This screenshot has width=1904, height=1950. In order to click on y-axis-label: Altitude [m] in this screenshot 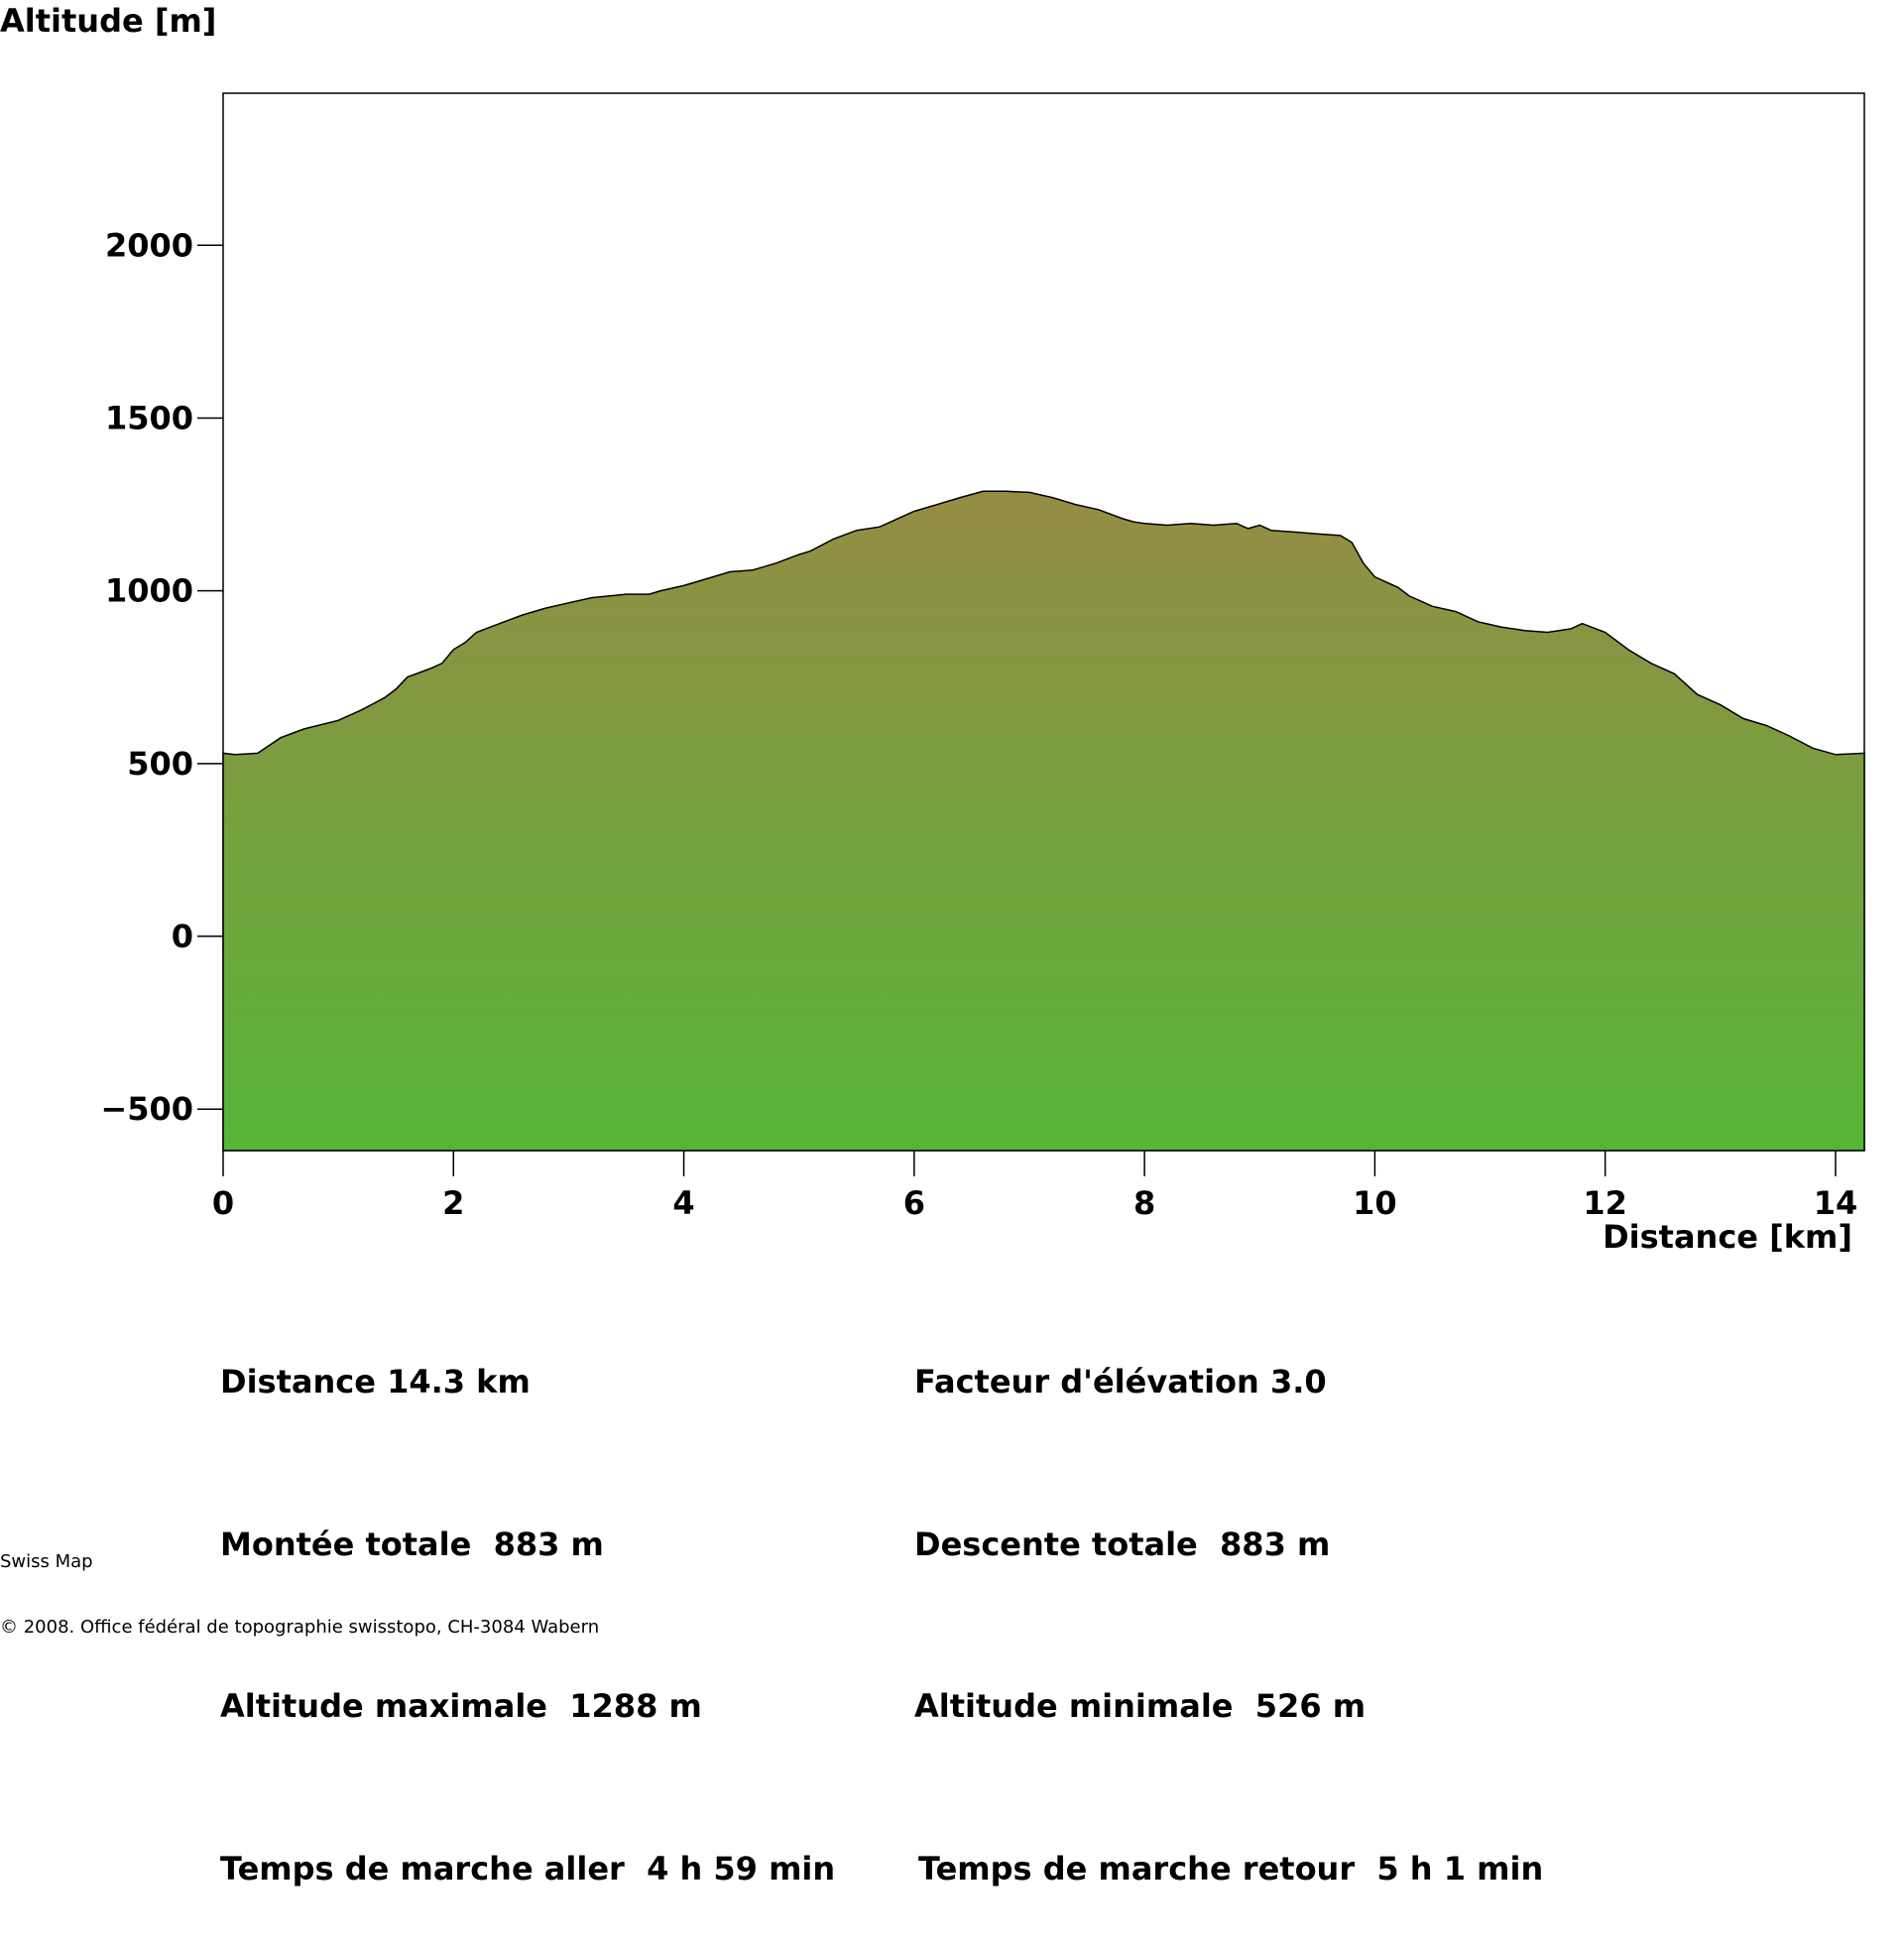, I will do `click(108, 21)`.